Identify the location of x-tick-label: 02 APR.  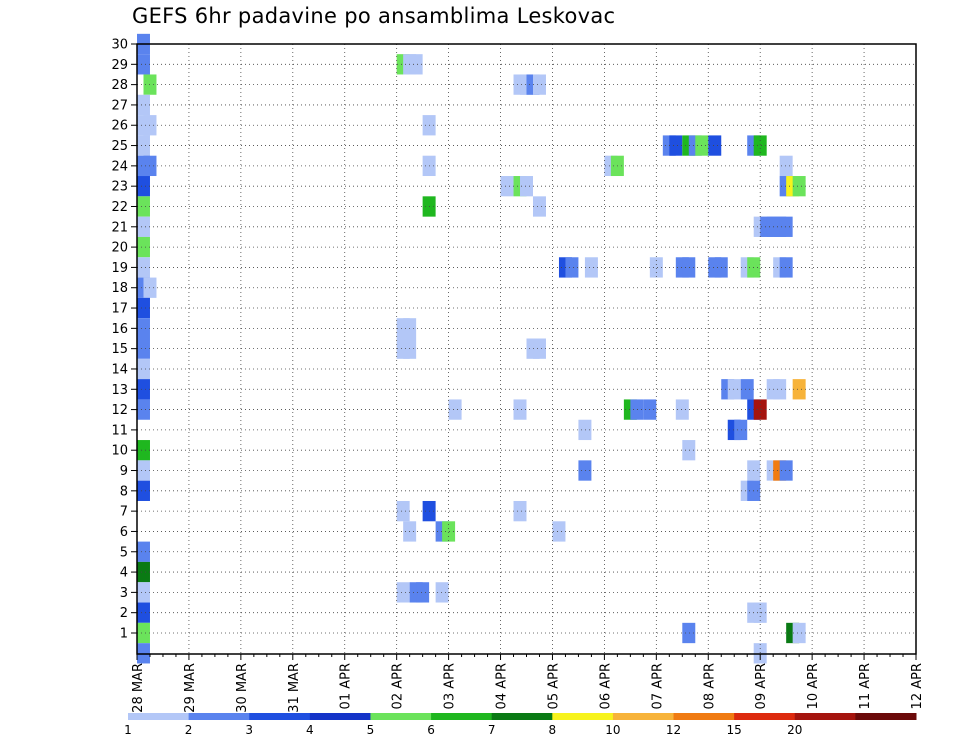
(398, 686).